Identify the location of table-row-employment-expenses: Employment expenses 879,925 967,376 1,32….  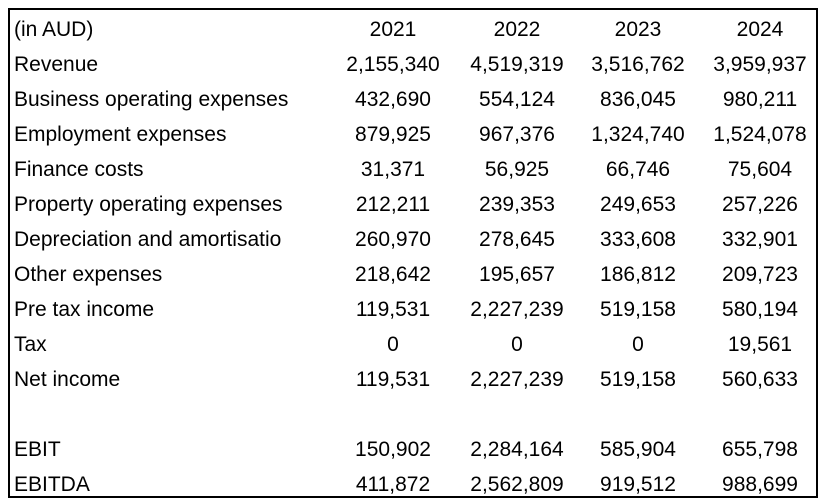
(413, 134).